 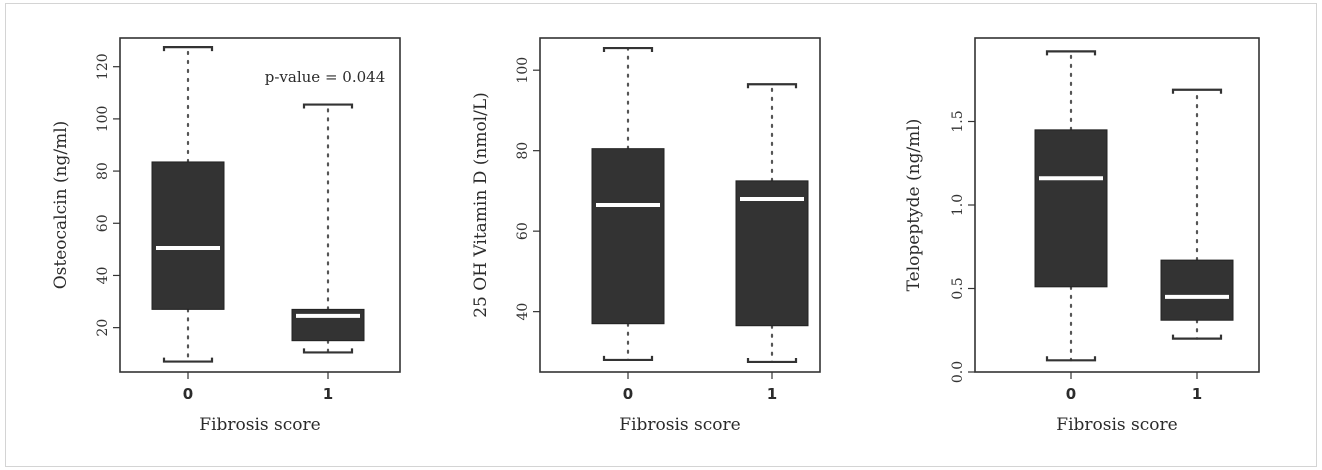 I want to click on y-tick-label: 120, so click(x=103, y=66).